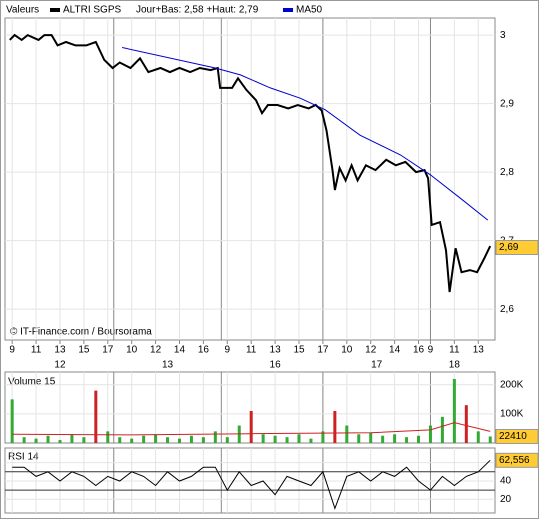  I want to click on panel-title: RSI 14, so click(23, 457).